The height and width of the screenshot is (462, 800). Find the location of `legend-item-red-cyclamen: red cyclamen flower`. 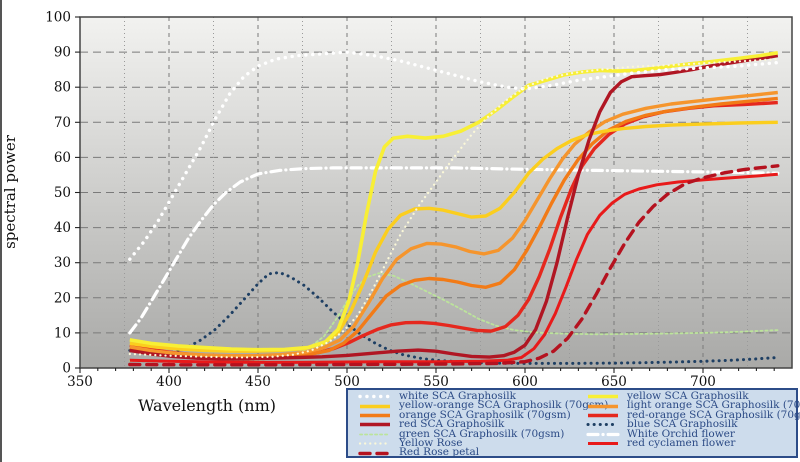

legend-item-red-cyclamen: red cyclamen flower is located at coordinates (686, 442).